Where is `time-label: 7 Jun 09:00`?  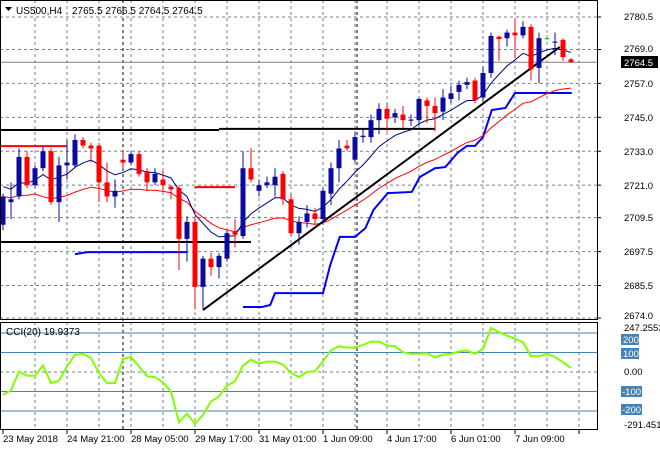 time-label: 7 Jun 09:00 is located at coordinates (540, 439).